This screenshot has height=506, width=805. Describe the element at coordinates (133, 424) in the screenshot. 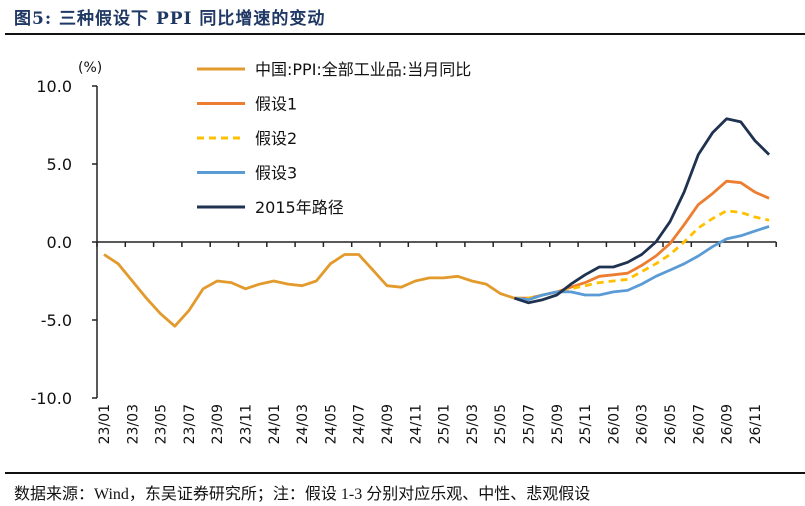

I see `x-tick-label: 23/03` at that location.